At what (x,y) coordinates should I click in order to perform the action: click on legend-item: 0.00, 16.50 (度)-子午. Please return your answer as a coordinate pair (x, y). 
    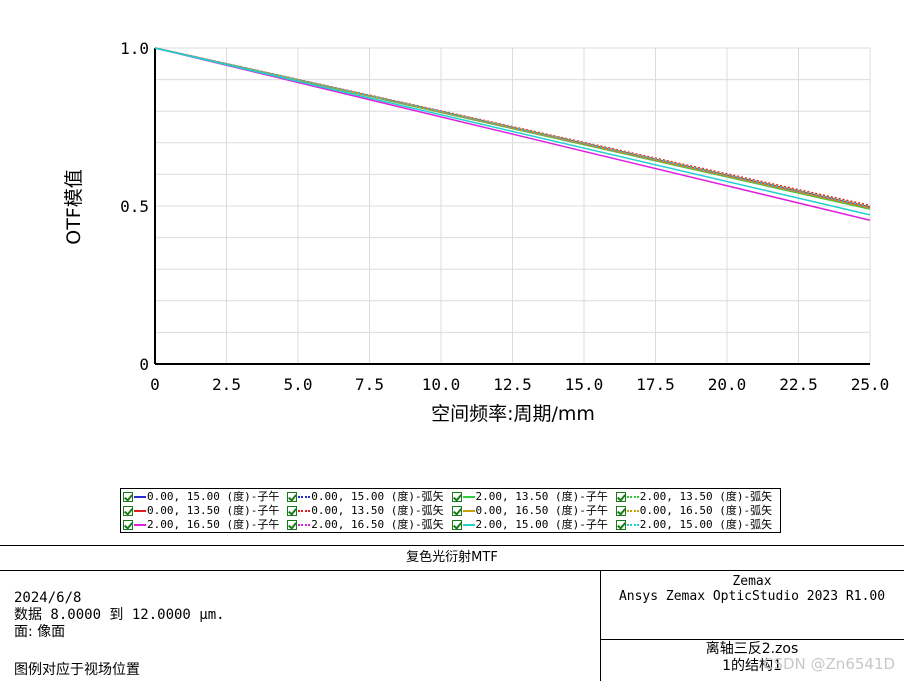
    Looking at the image, I should click on (532, 510).